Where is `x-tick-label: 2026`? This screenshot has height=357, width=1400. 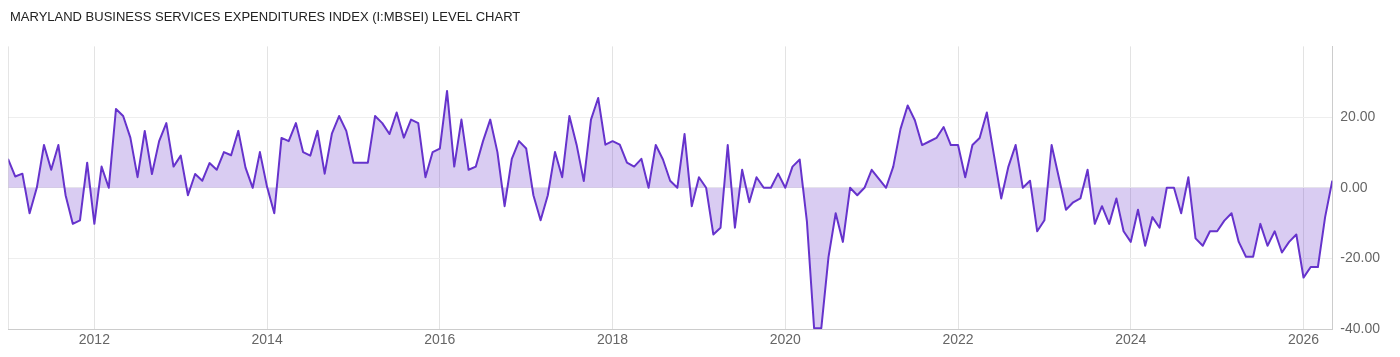
x-tick-label: 2026 is located at coordinates (1303, 339).